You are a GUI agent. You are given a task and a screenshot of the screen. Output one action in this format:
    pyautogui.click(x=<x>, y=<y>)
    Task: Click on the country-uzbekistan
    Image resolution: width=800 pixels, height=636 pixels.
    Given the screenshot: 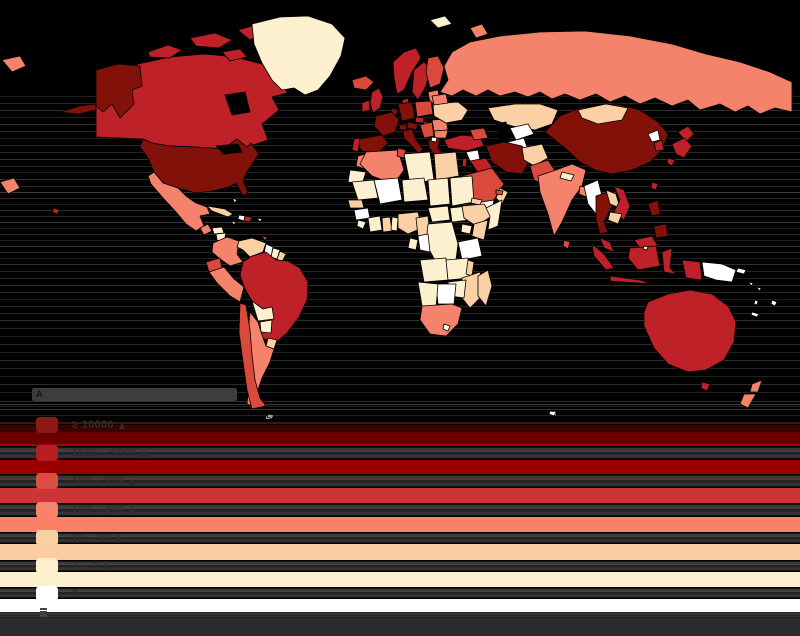 What is the action you would take?
    pyautogui.click(x=522, y=132)
    